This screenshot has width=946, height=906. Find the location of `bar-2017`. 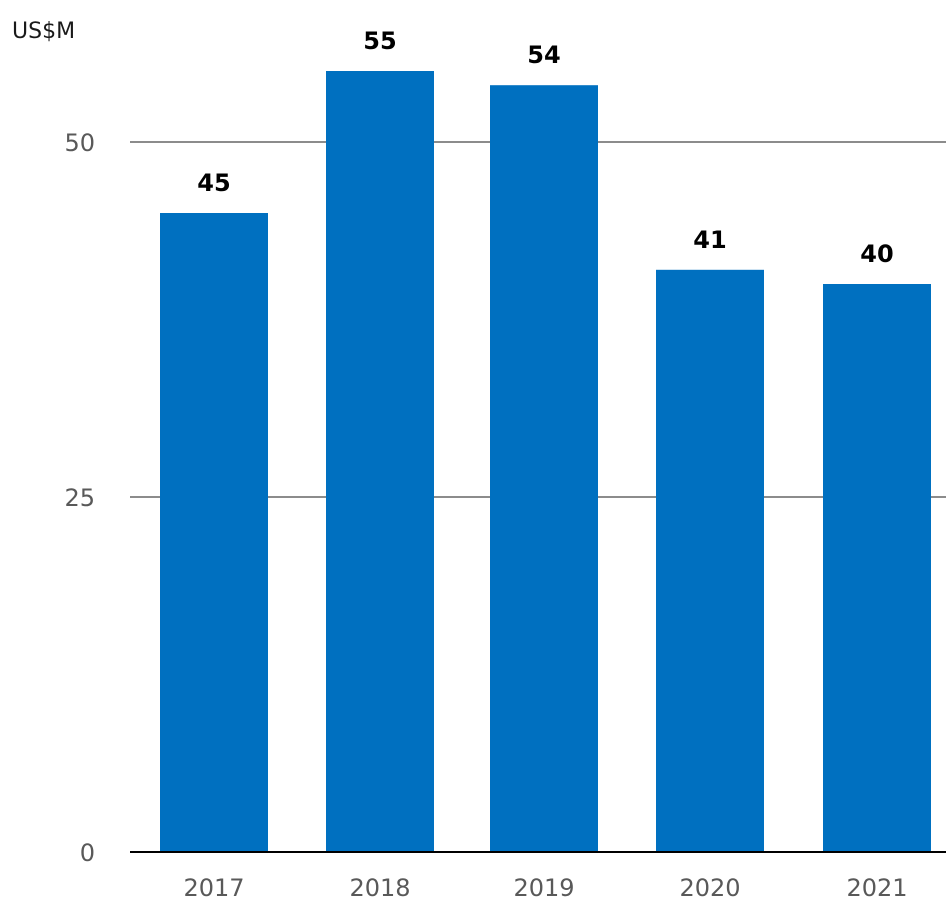

bar-2017 is located at coordinates (214, 532).